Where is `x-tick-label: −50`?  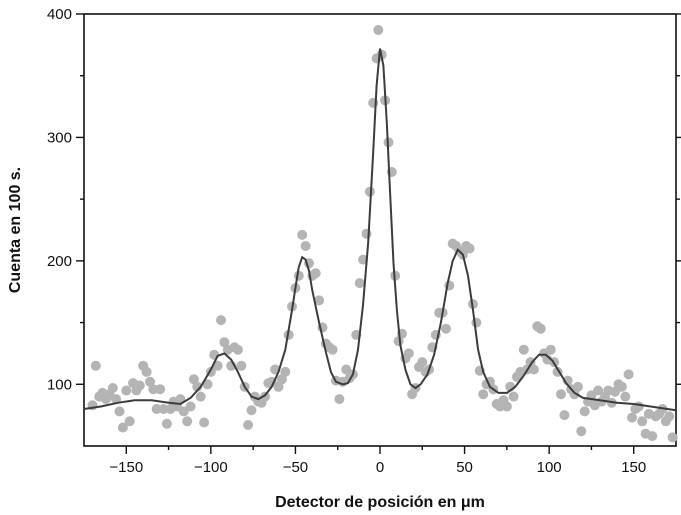 x-tick-label: −50 is located at coordinates (295, 467).